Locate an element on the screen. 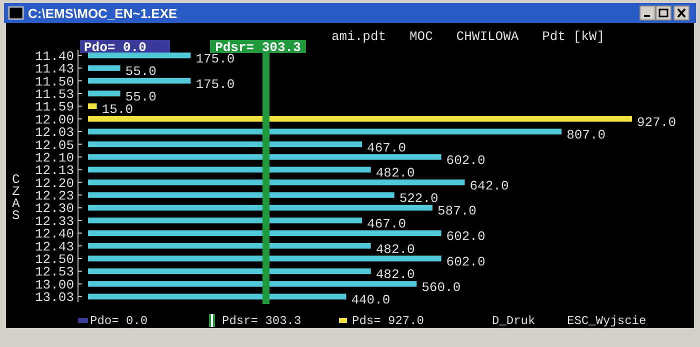  y-tick-label: 11.40 is located at coordinates (54, 56).